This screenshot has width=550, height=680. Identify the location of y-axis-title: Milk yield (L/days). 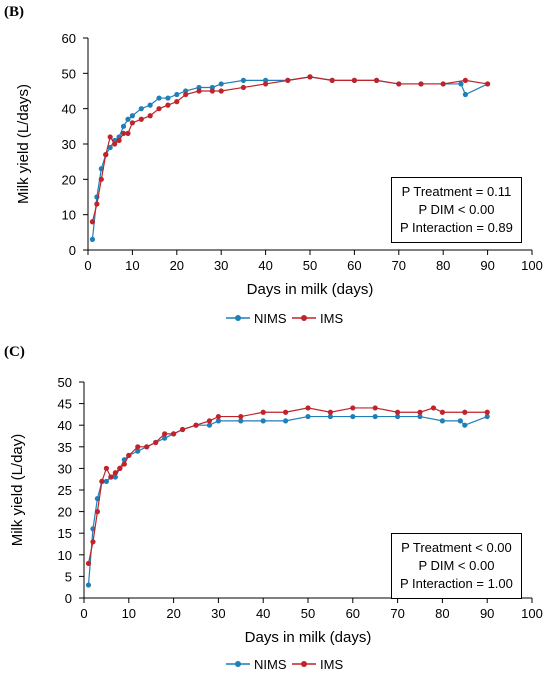
(23, 144).